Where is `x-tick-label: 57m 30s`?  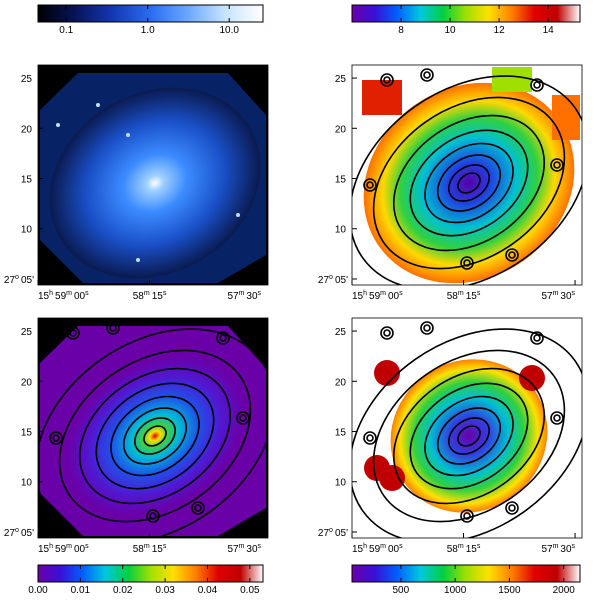
x-tick-label: 57m 30s is located at coordinates (558, 296).